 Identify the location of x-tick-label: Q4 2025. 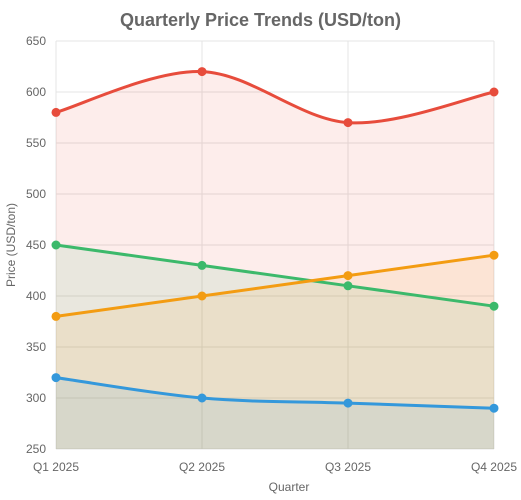
(494, 467).